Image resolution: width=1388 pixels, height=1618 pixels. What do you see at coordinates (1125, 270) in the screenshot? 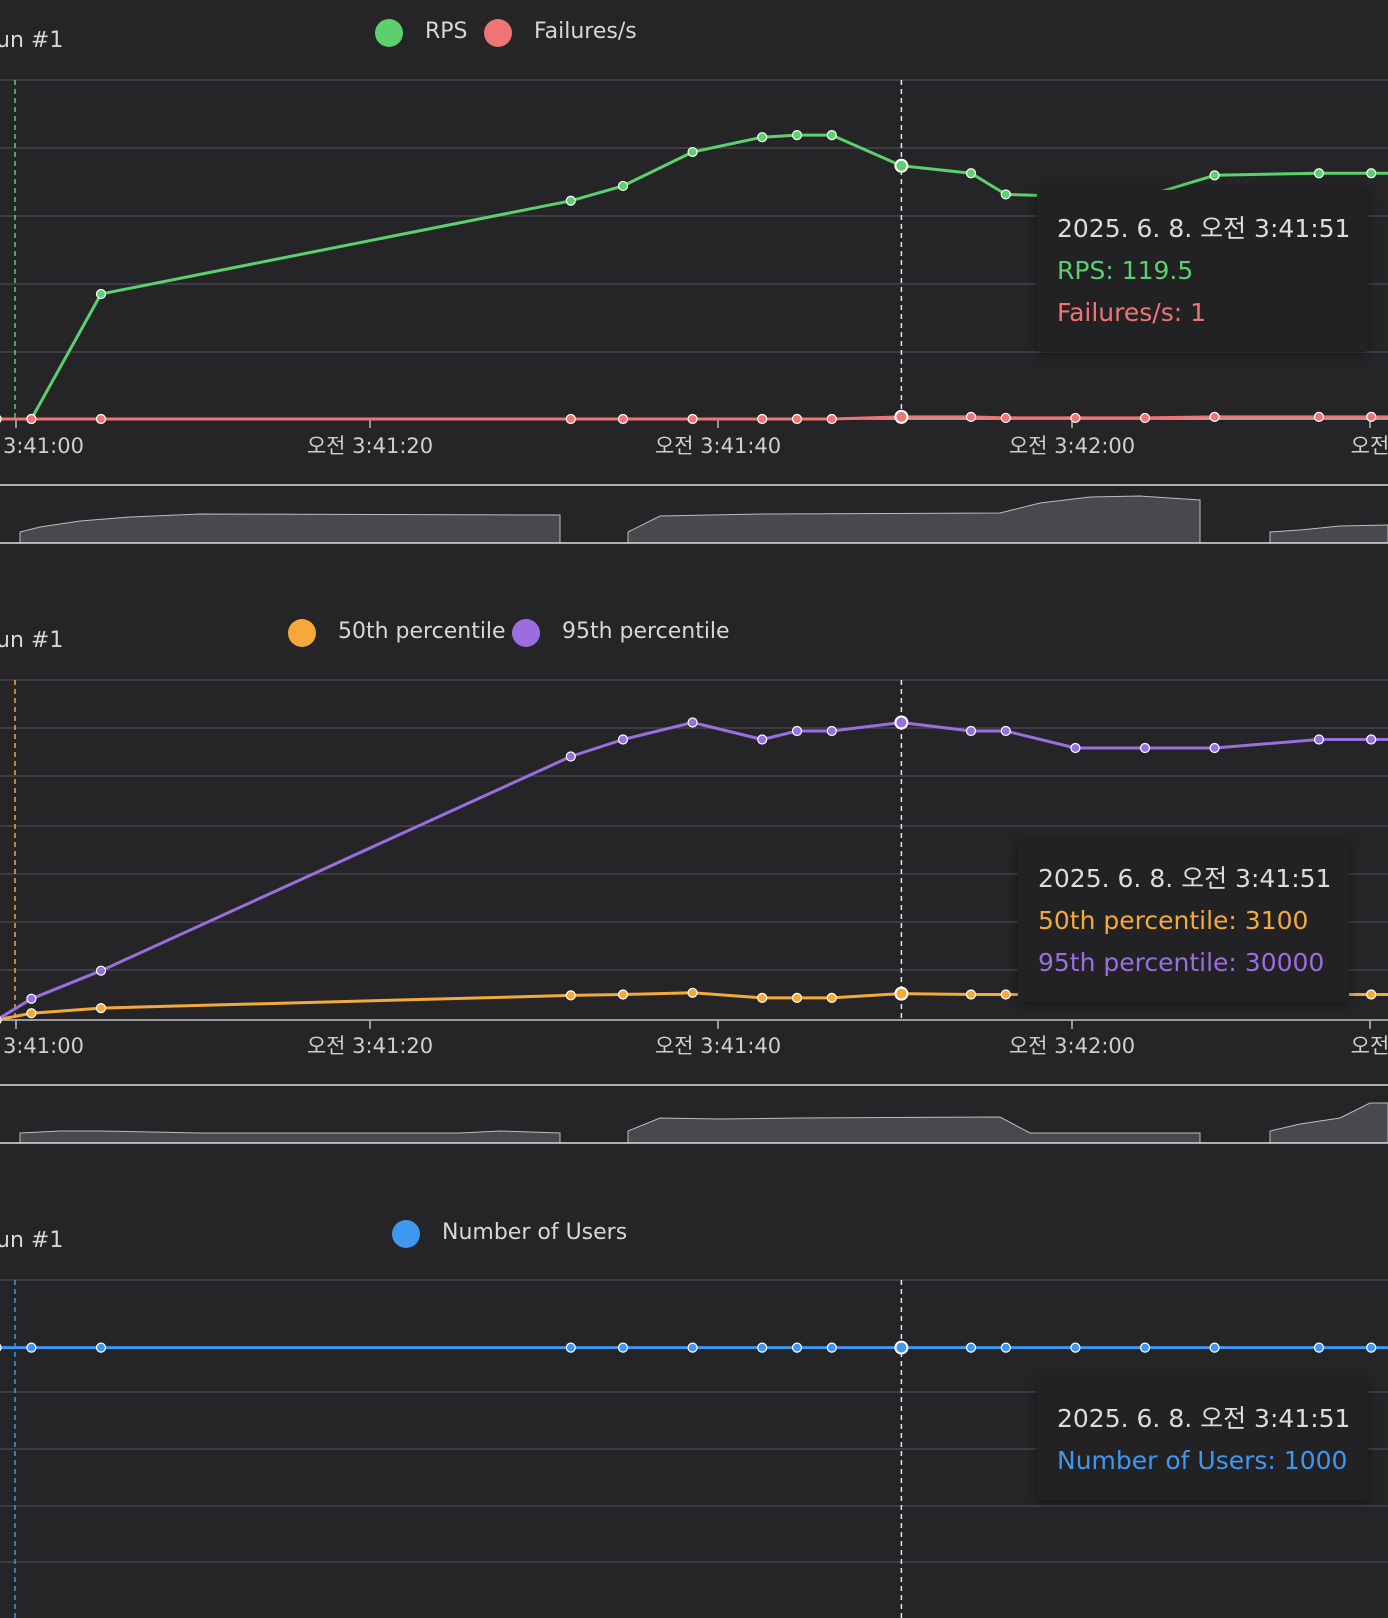
I see `rps-tooltip-line: RPS: 119.5` at bounding box center [1125, 270].